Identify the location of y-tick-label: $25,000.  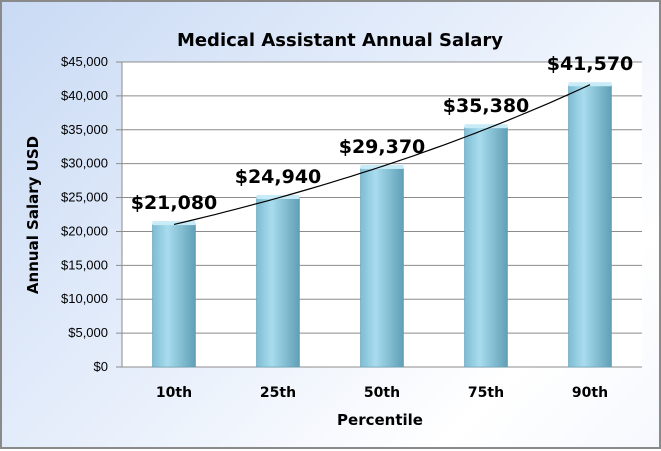
(84, 197).